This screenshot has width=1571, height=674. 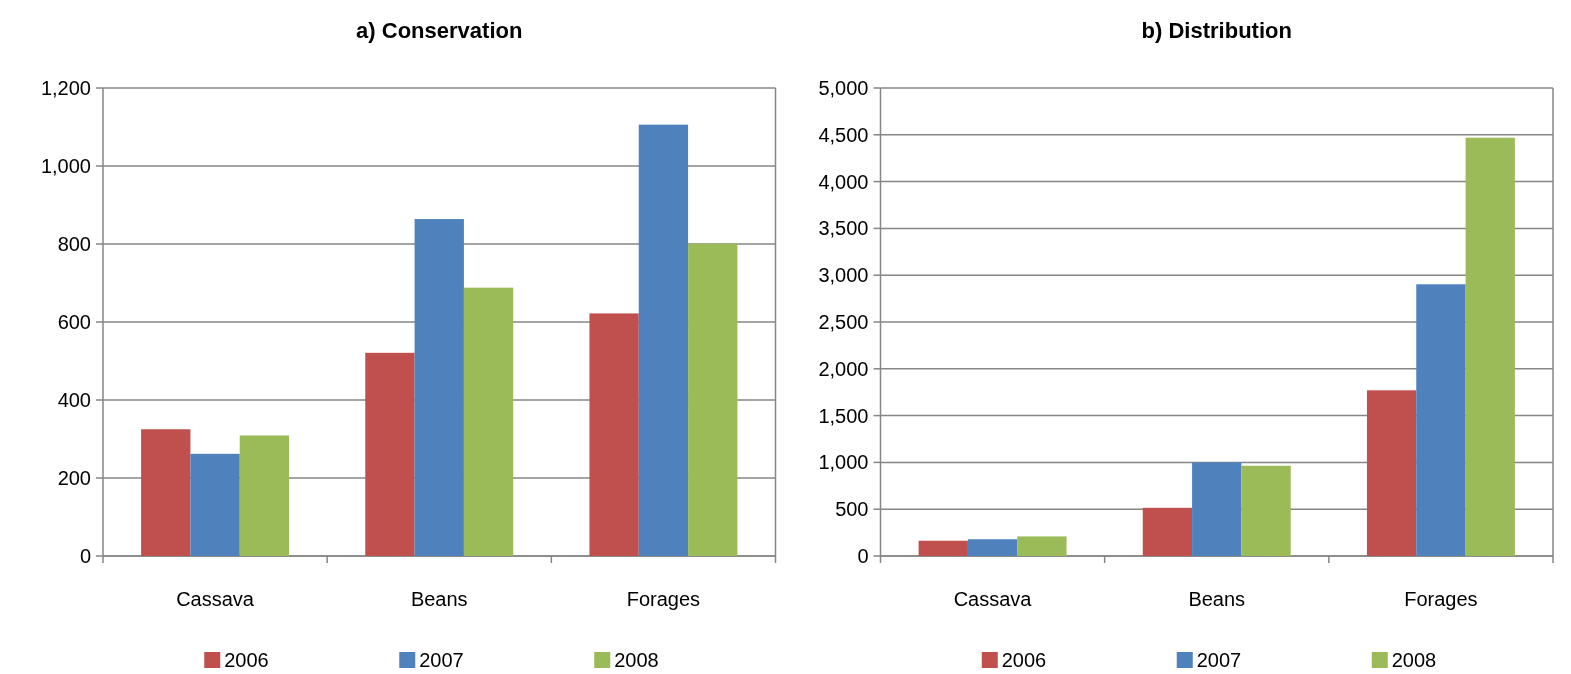 I want to click on y-tick-label: 5,000, so click(x=843, y=88).